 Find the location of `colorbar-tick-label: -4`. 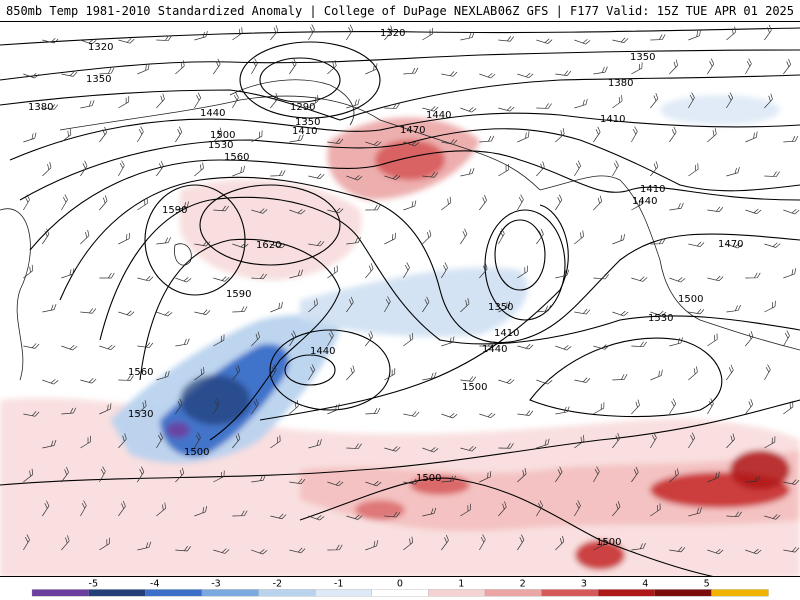

colorbar-tick-label: -4 is located at coordinates (155, 584).